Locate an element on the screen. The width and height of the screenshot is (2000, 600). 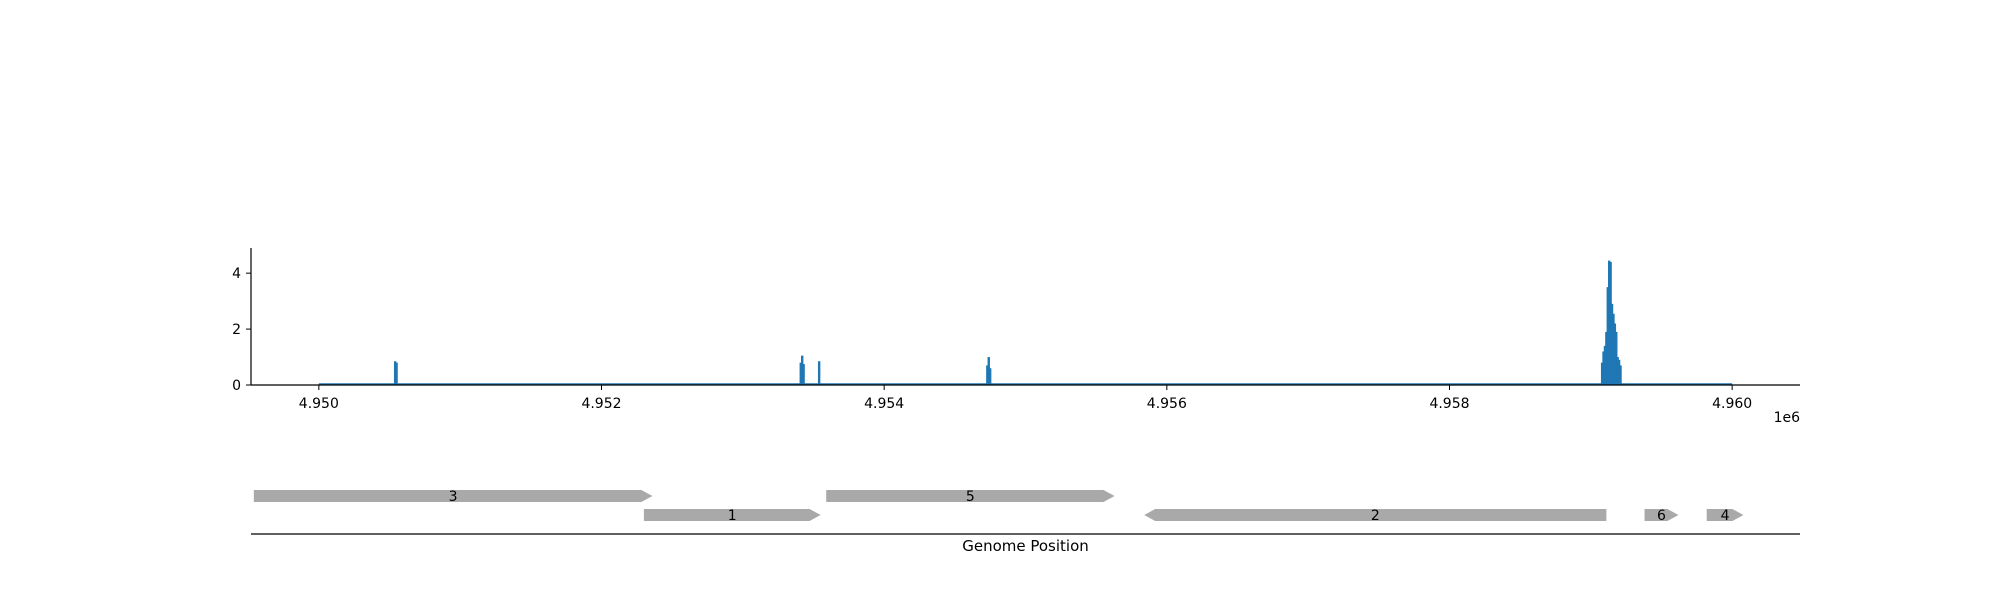
x-tick-label: 4.958 is located at coordinates (1449, 404).